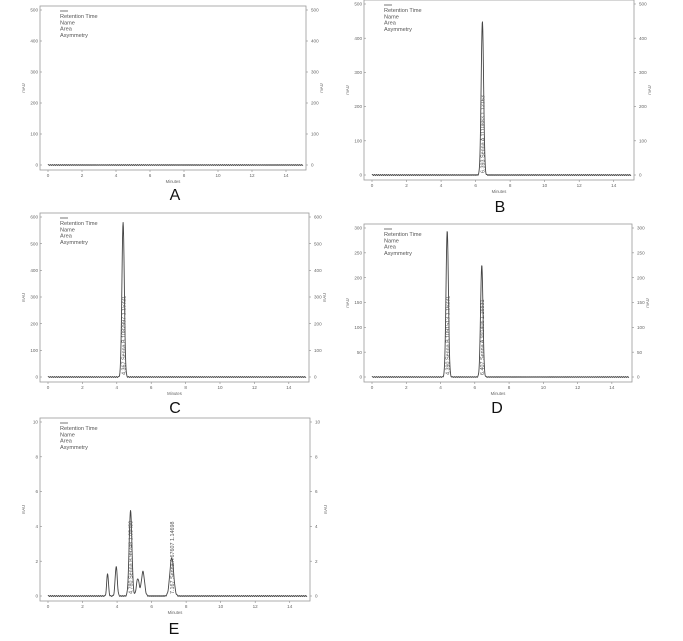 Image resolution: width=683 pixels, height=641 pixels. What do you see at coordinates (358, 302) in the screenshot?
I see `y-tick-label: 150` at bounding box center [358, 302].